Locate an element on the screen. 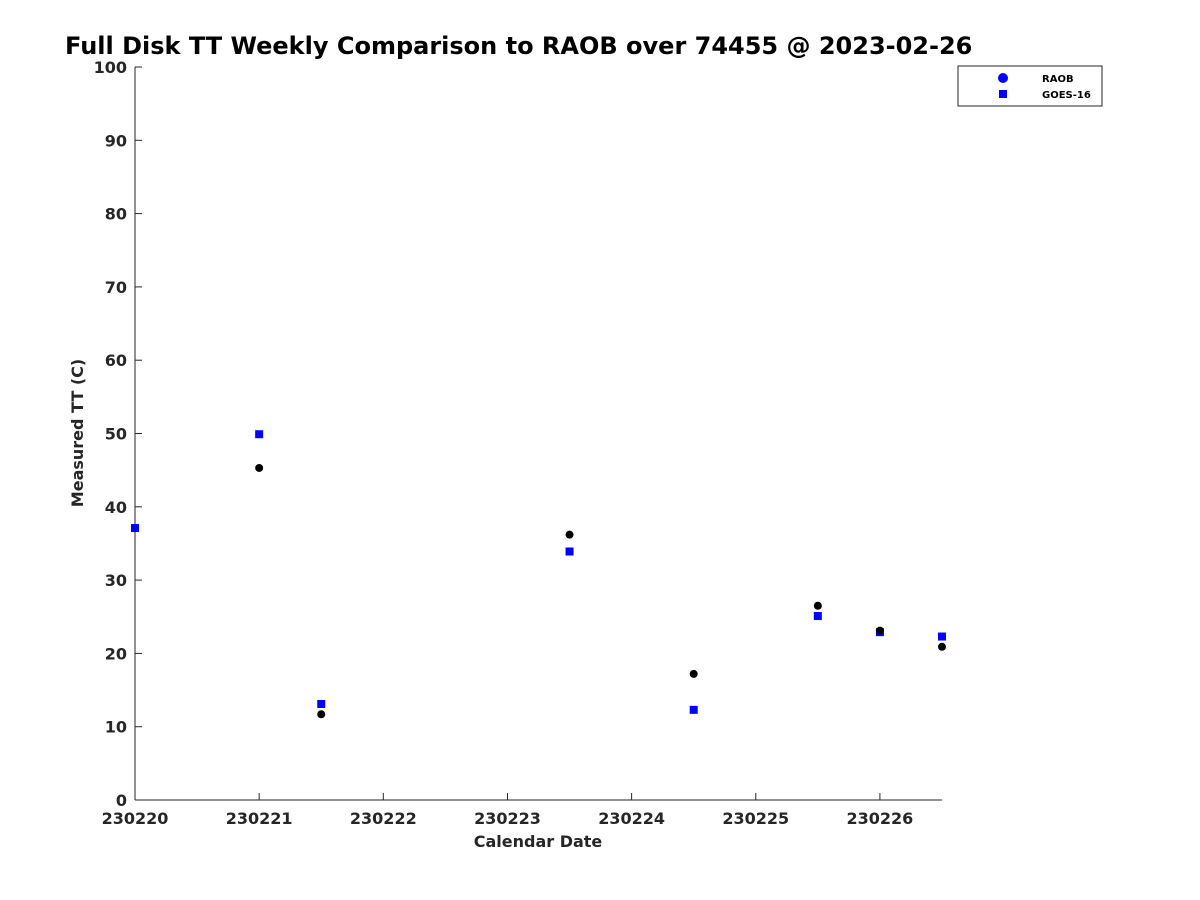  y-tick-label: 50 is located at coordinates (116, 434).